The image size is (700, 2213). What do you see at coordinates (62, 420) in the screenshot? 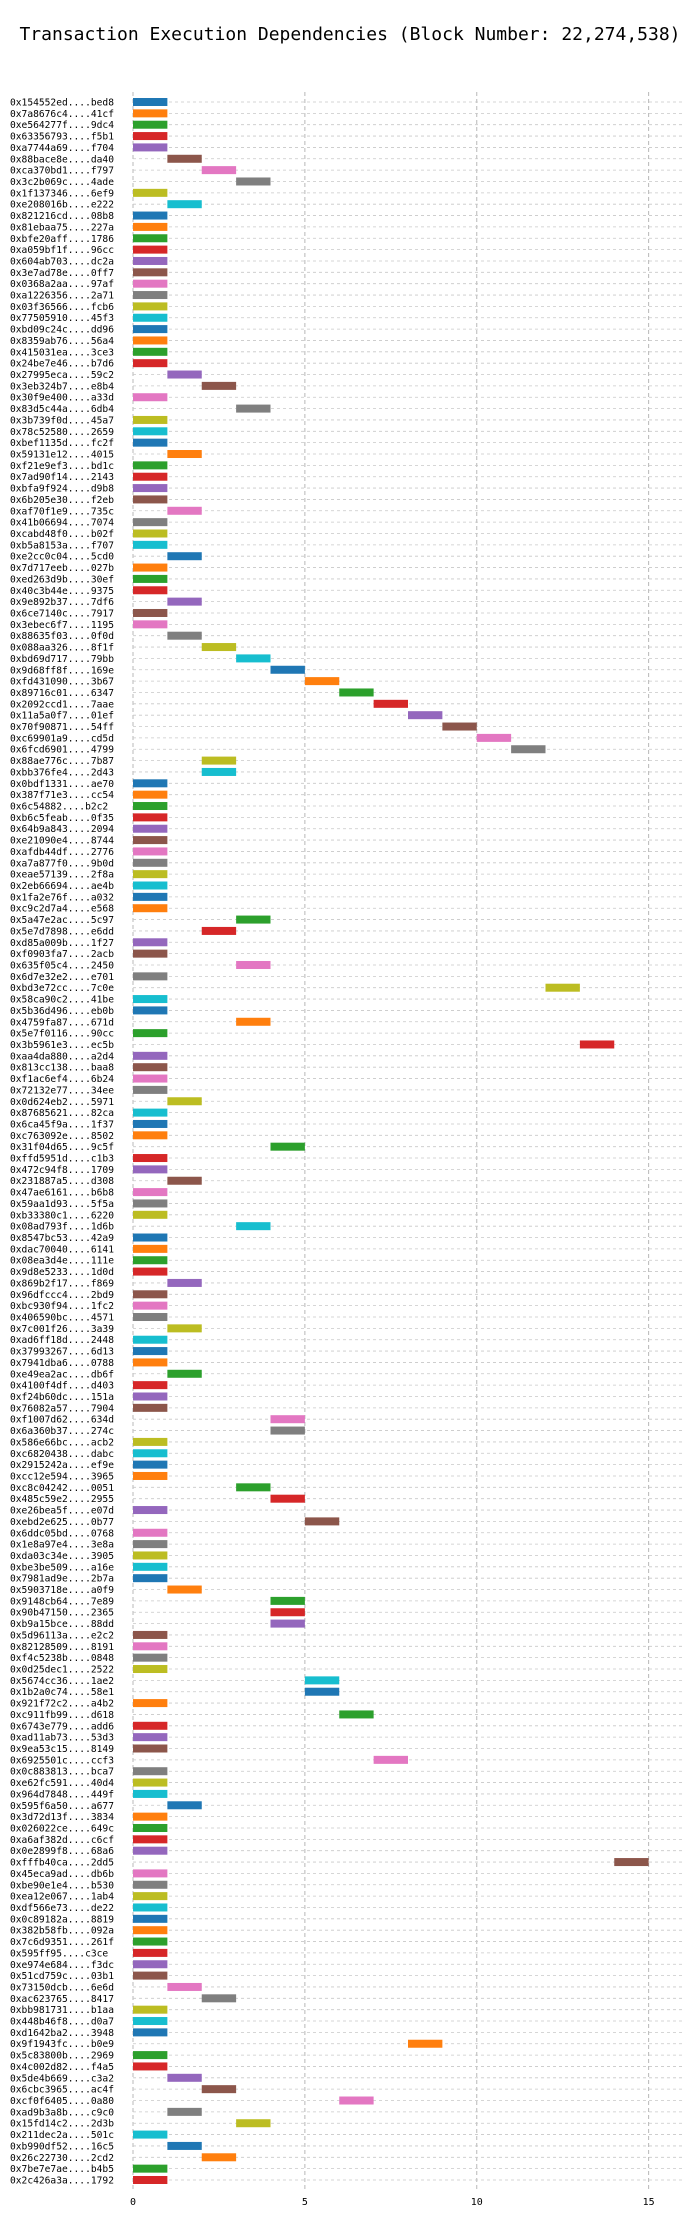
I see `y-tick-label: 0x3b739f0d....45a7` at bounding box center [62, 420].